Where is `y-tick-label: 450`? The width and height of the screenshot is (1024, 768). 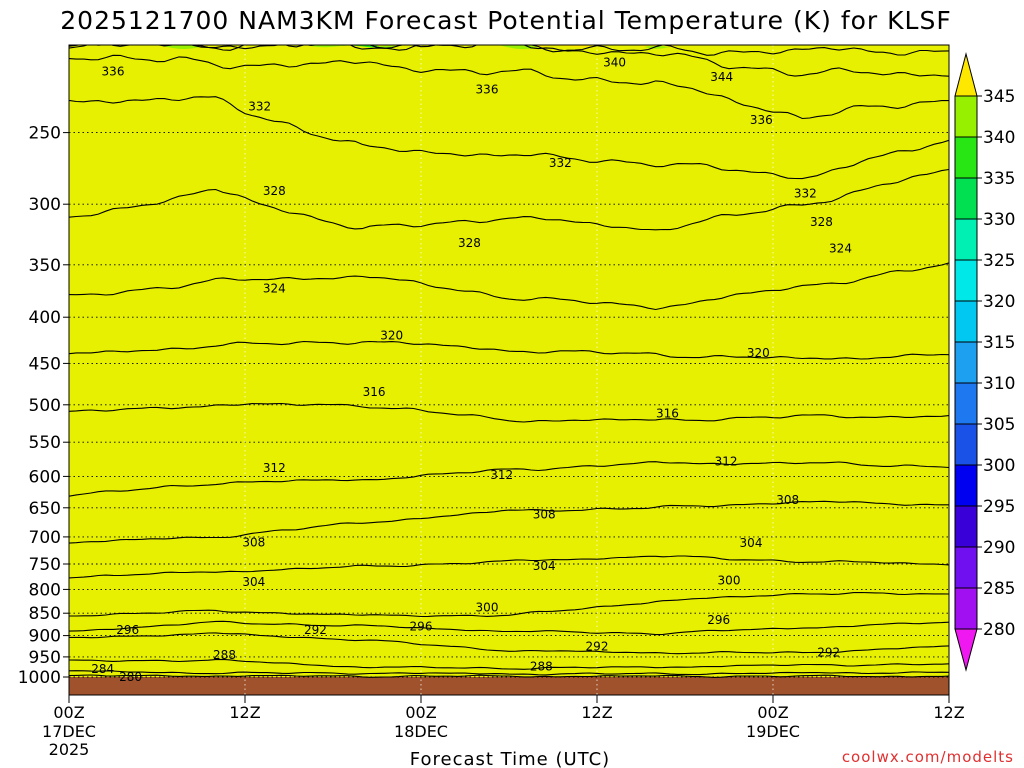
y-tick-label: 450 is located at coordinates (45, 364).